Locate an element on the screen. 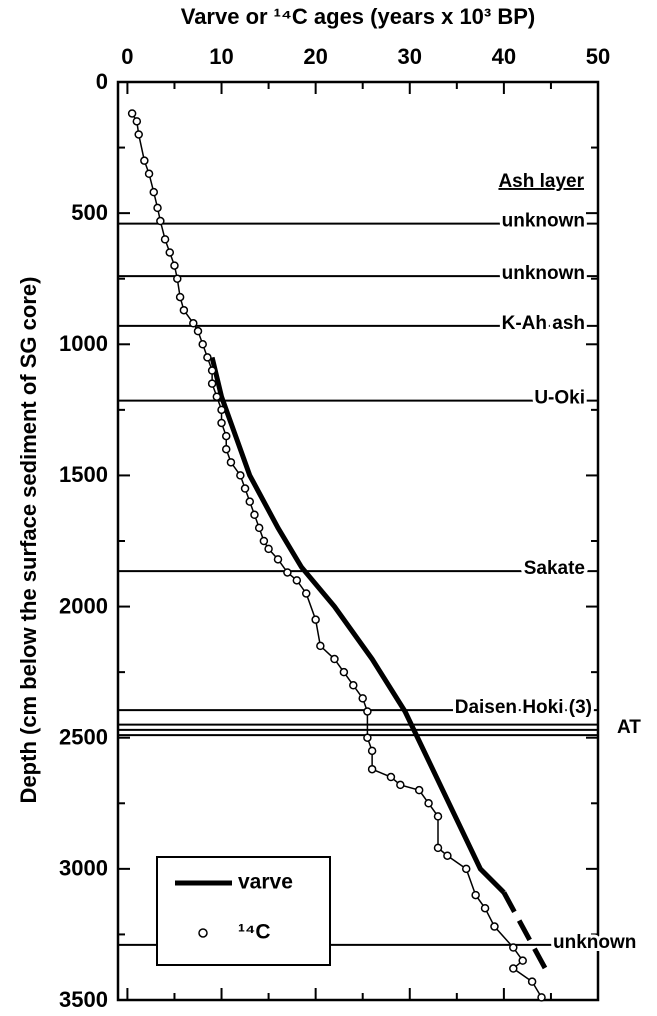 The image size is (657, 1016). legend-label: ¹⁴C is located at coordinates (254, 932).